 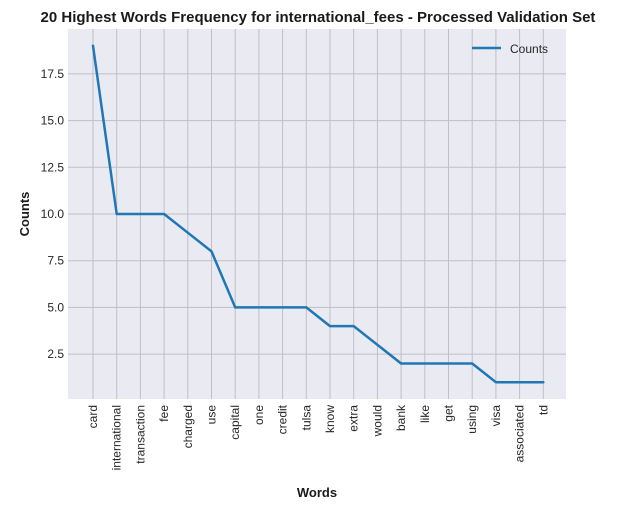 I want to click on x-tick-label: extra, so click(x=354, y=418).